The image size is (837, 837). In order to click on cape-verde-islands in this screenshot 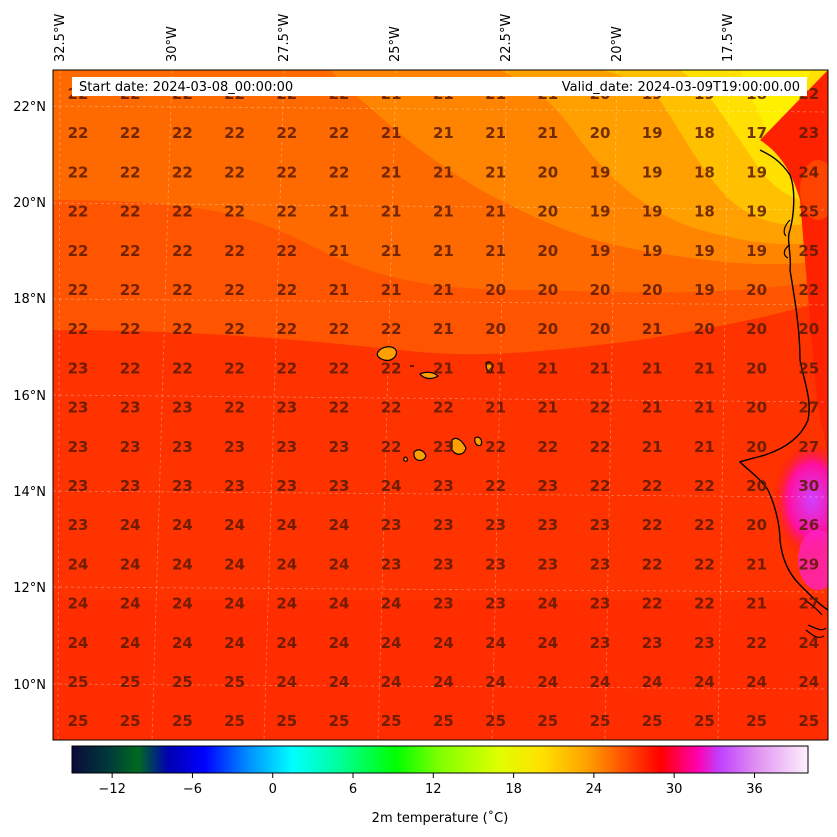, I will do `click(435, 404)`.